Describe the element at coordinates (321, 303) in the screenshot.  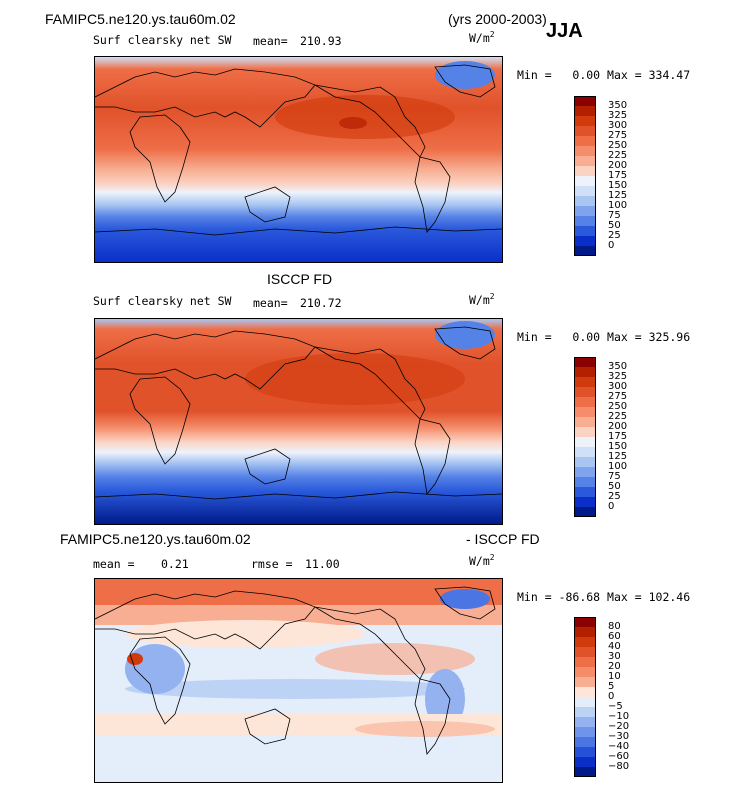
I see `panel2-mean-value: 210.72` at that location.